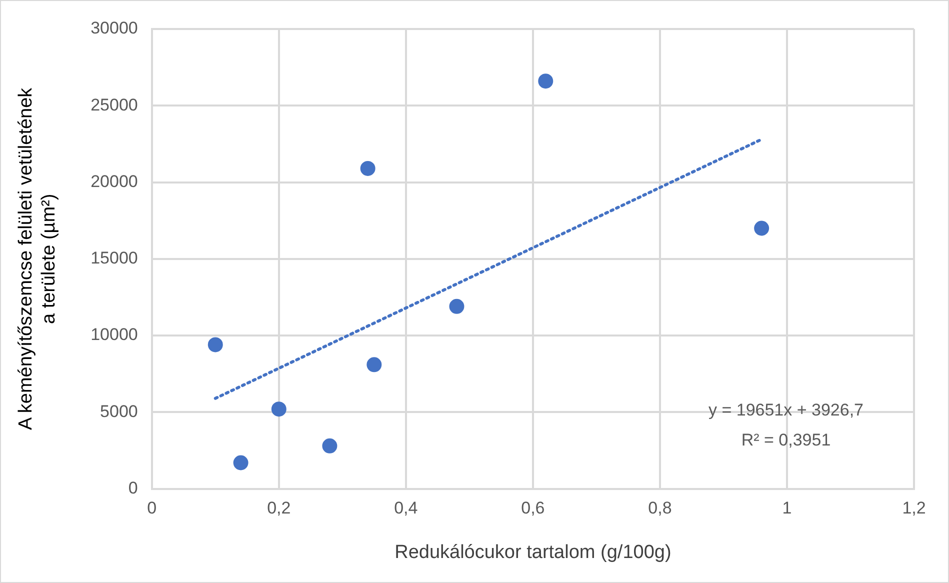 This screenshot has height=583, width=949. Describe the element at coordinates (786, 410) in the screenshot. I see `annotation: y = 19651x + 3926,7` at that location.